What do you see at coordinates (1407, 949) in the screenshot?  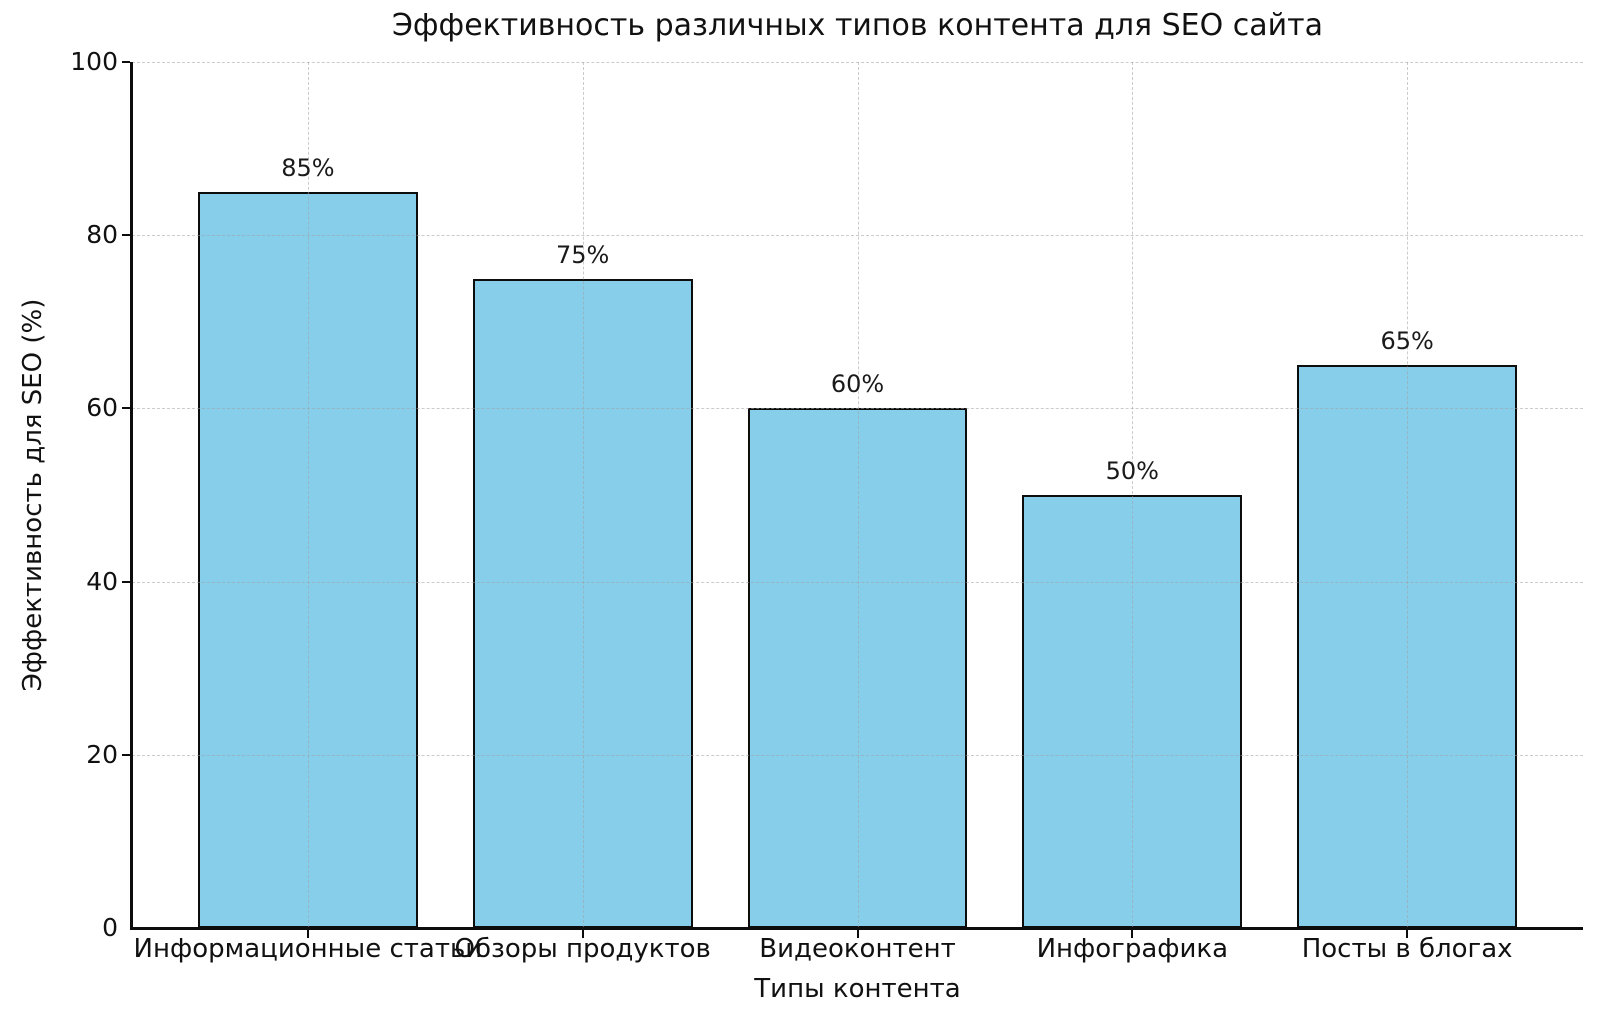 I see `x-tick-label: Посты в блогах` at bounding box center [1407, 949].